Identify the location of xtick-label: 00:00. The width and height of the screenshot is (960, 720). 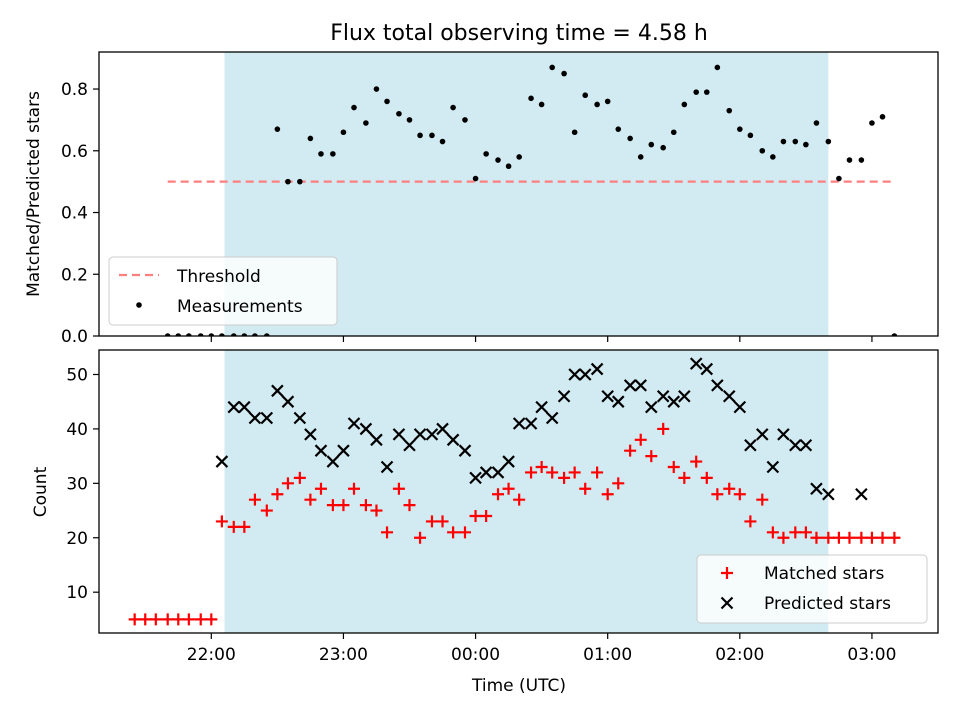
(475, 655).